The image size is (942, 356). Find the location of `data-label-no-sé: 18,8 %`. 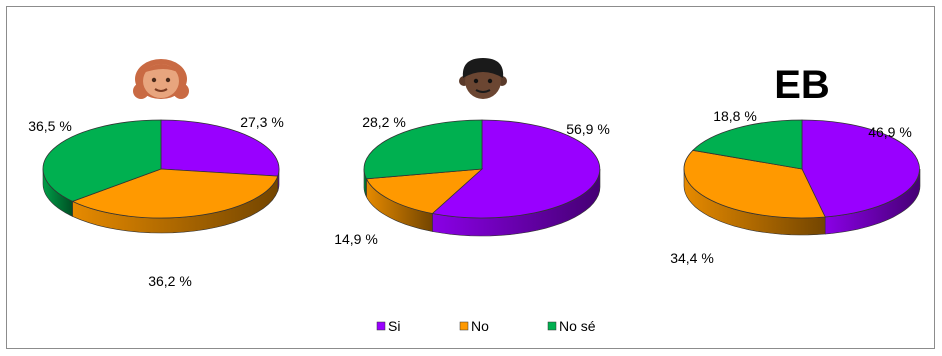

data-label-no-sé: 18,8 % is located at coordinates (735, 116).